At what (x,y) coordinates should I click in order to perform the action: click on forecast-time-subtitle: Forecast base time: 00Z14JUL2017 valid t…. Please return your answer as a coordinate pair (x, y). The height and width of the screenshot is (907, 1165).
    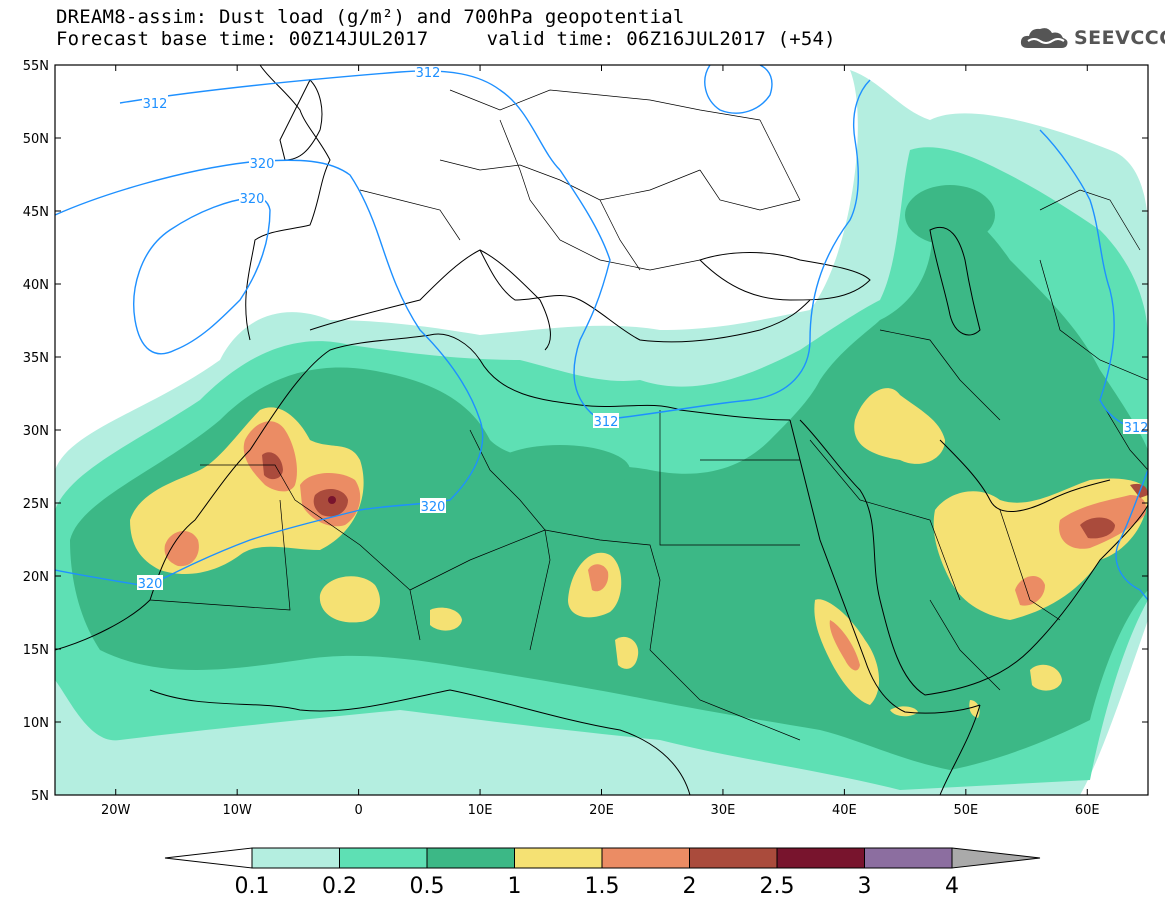
    Looking at the image, I should click on (446, 39).